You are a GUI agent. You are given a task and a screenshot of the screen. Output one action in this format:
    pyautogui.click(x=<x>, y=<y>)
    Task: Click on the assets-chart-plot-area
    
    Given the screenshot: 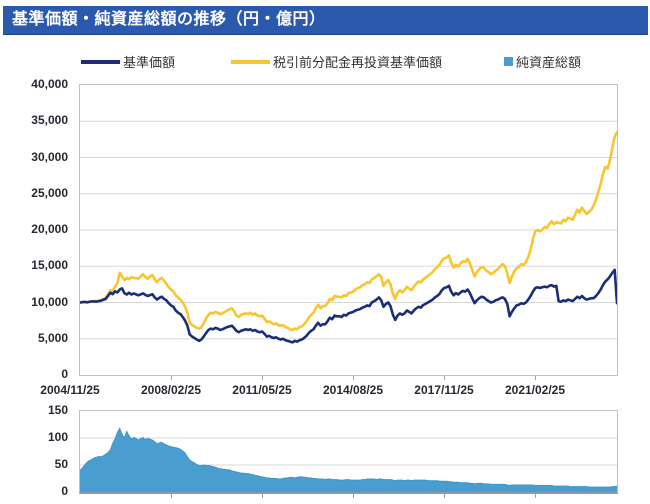 What is the action you would take?
    pyautogui.click(x=348, y=452)
    